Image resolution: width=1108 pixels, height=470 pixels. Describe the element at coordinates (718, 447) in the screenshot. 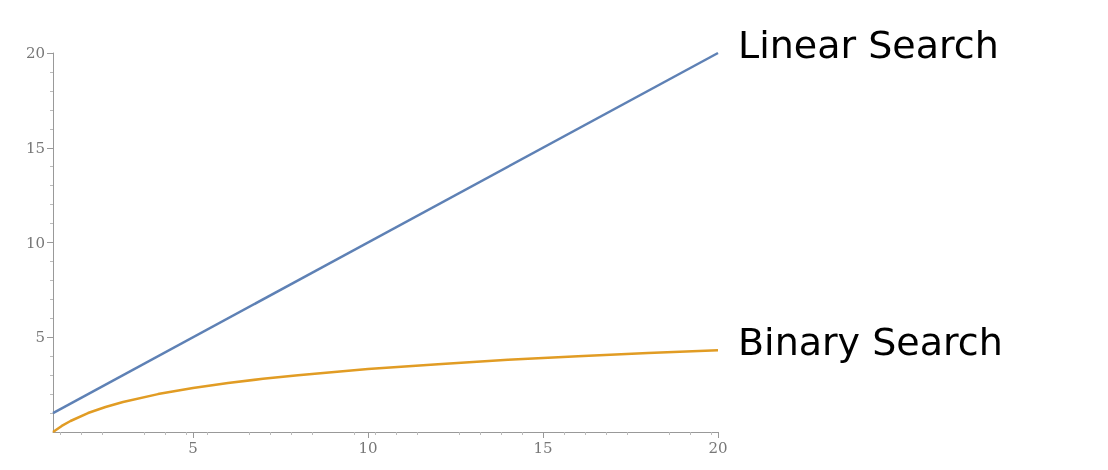

I see `x-tick-label: 20` at that location.